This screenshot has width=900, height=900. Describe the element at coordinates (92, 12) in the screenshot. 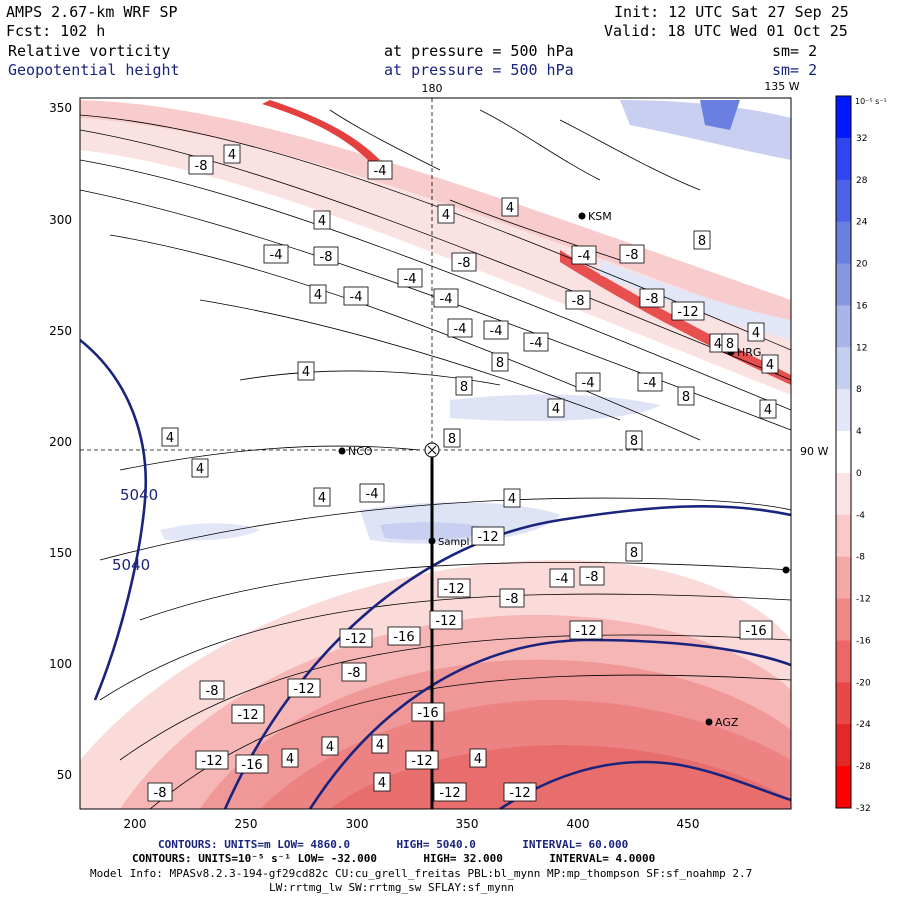

I see `model-title: AMPS 2.67-km WRF SP` at that location.